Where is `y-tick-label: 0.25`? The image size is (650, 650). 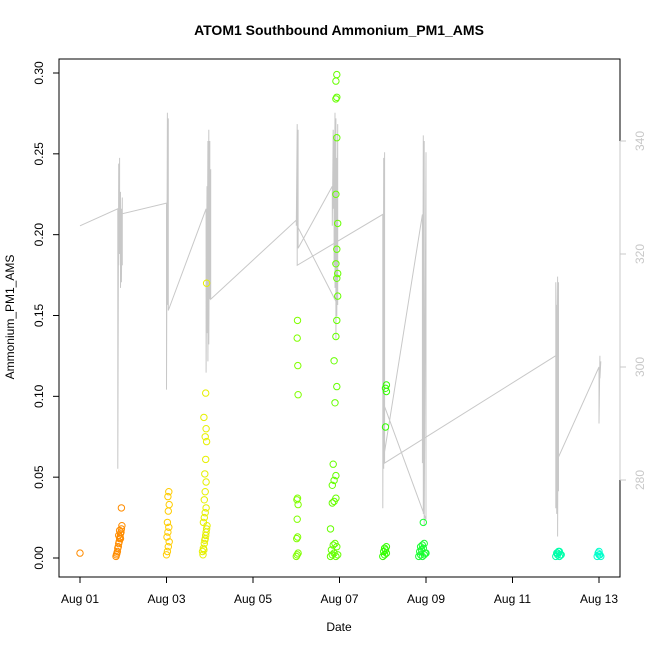 y-tick-label: 0.25 is located at coordinates (39, 154).